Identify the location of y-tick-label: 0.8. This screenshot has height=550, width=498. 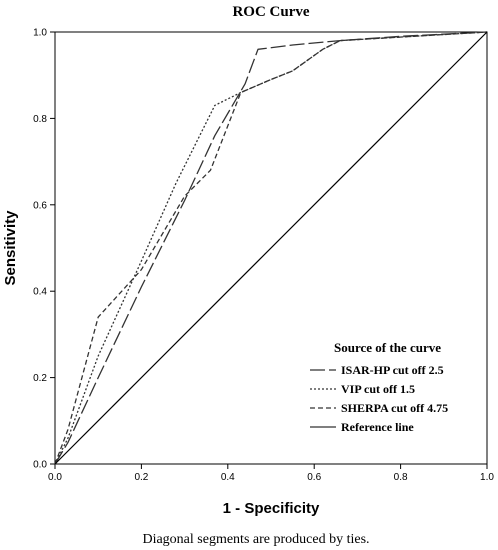
(40, 119).